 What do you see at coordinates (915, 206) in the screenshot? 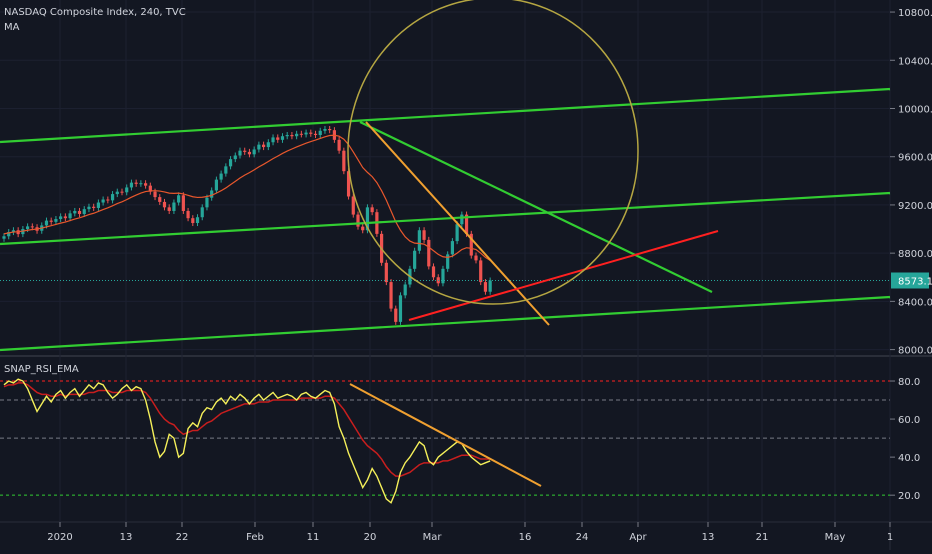
I see `y-tick-label: 9200.0` at bounding box center [915, 206].